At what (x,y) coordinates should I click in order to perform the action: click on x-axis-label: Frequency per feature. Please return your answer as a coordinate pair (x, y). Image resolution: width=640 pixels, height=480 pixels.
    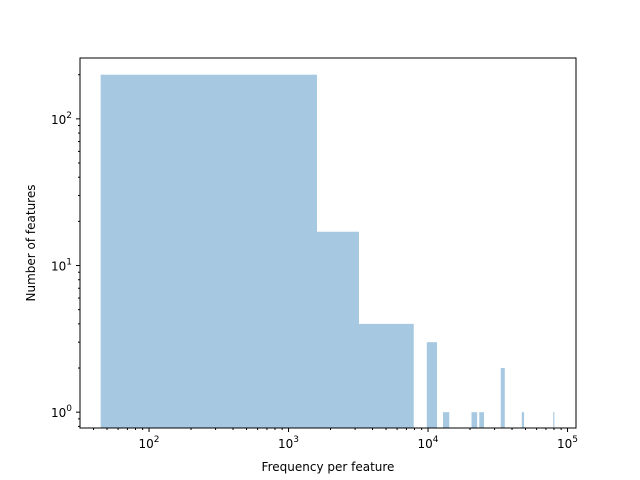
    Looking at the image, I should click on (328, 467).